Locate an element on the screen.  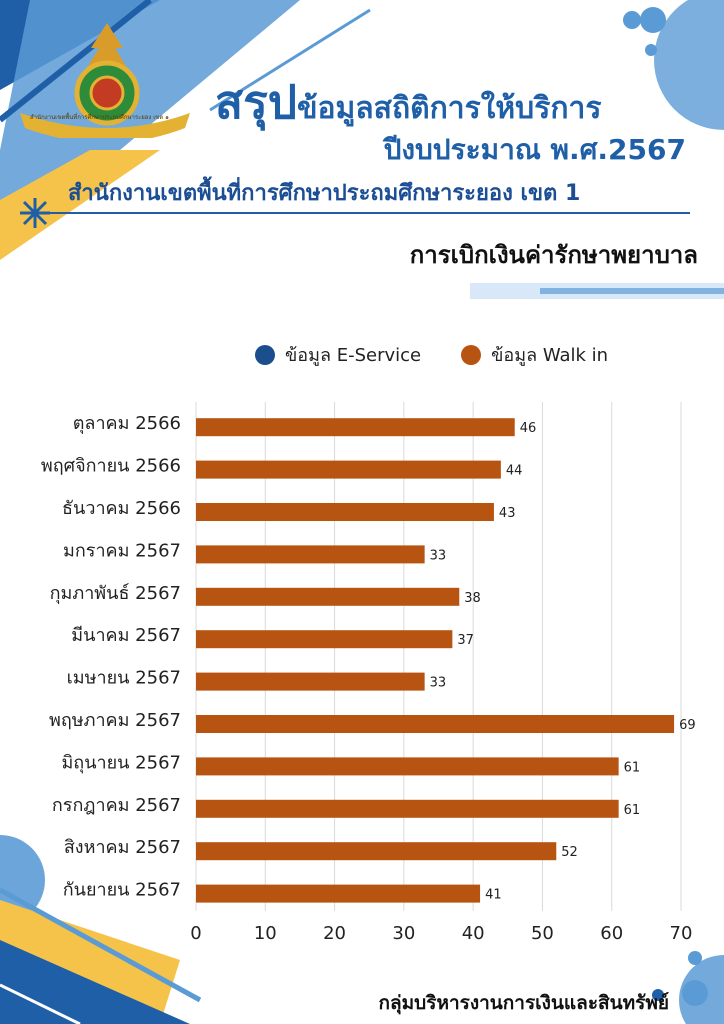
x-tick-label: 40 is located at coordinates (473, 931).